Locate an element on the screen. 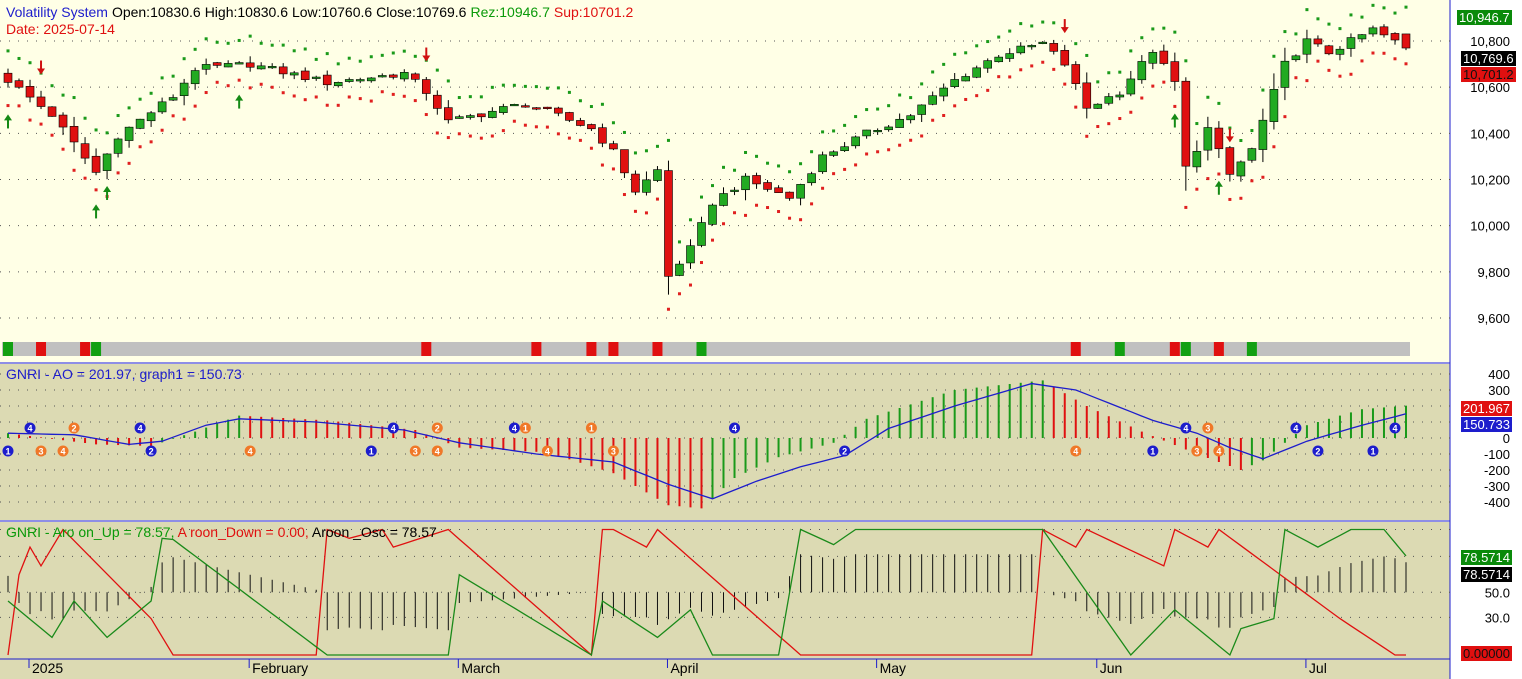 The width and height of the screenshot is (1522, 679). wave-label-number: 2 is located at coordinates (437, 429).